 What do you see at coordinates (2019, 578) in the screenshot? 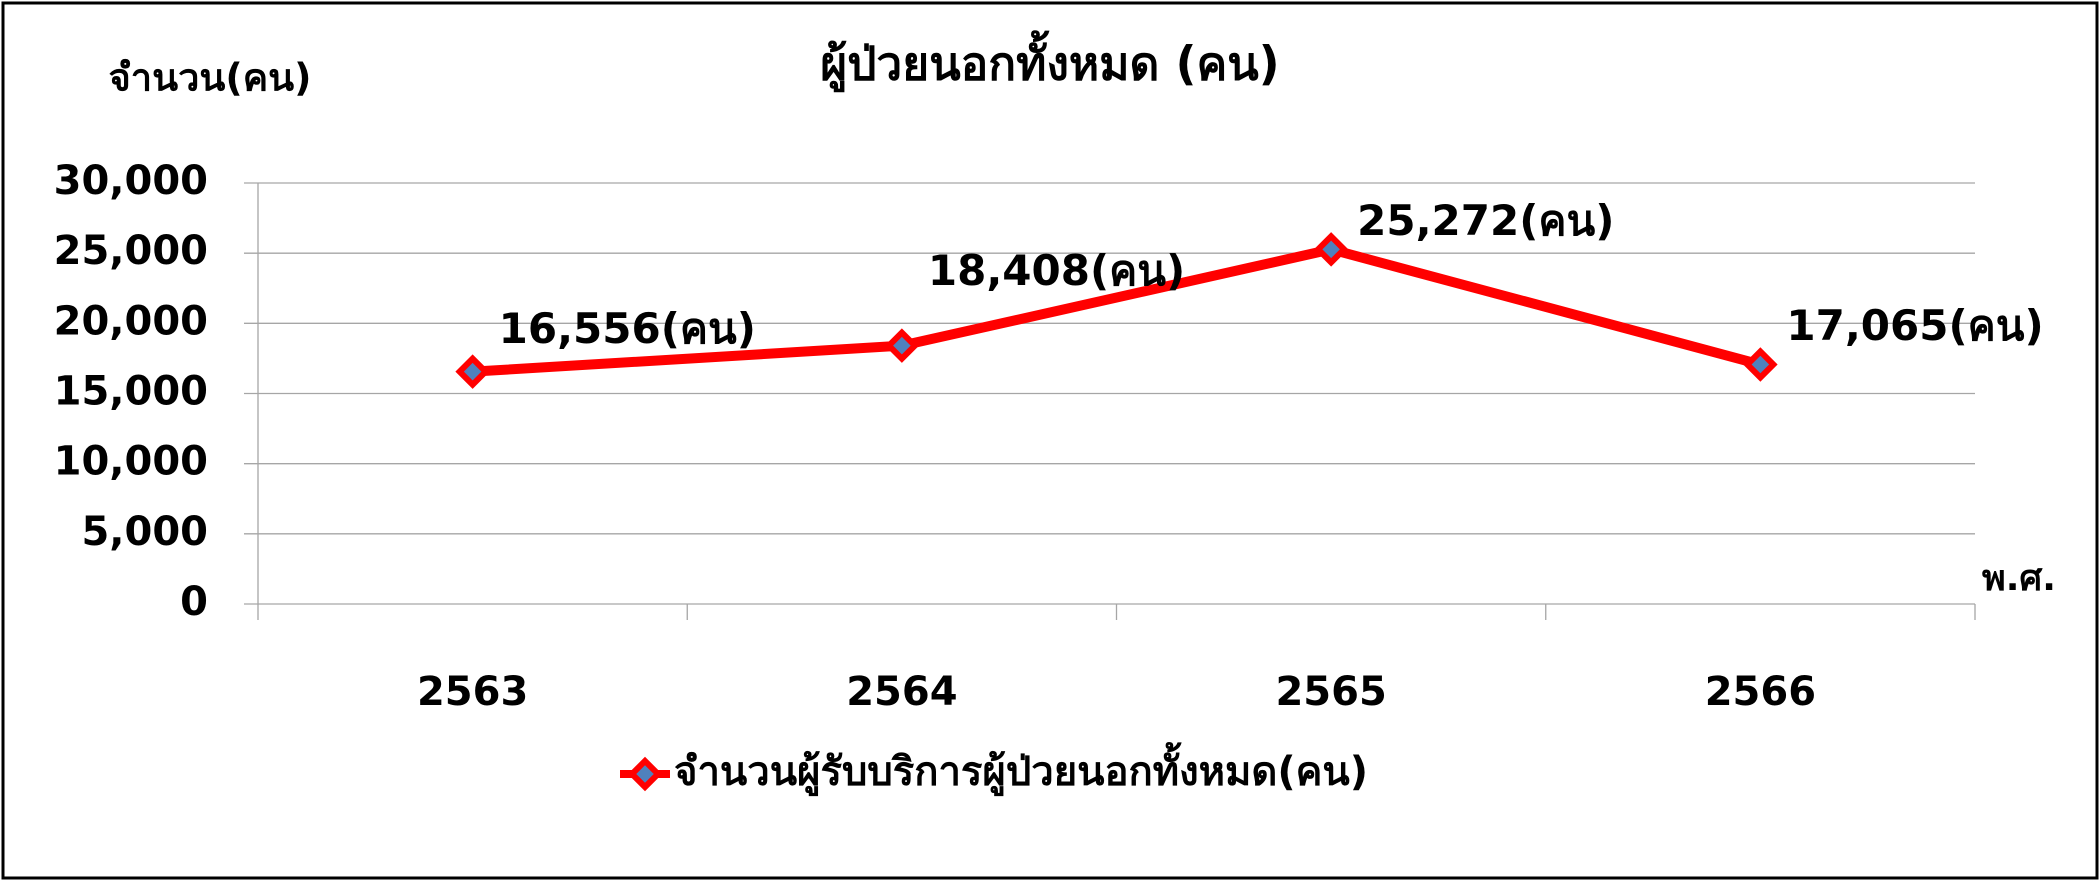
I see `x-axis-label: พ.ศ.` at bounding box center [2019, 578].